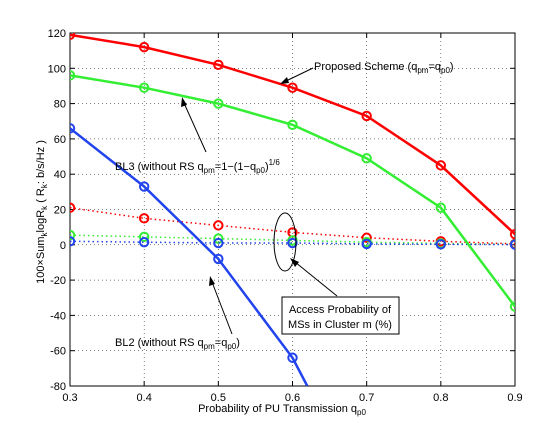  What do you see at coordinates (60, 175) in the screenshot?
I see `y-tick-label: 40` at bounding box center [60, 175].